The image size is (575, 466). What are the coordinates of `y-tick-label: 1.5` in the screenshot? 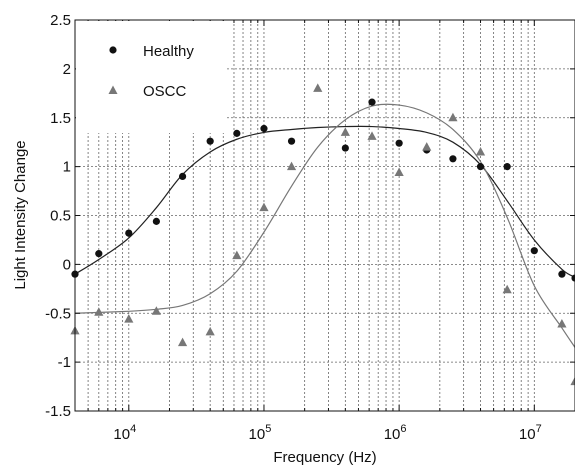 It's located at (60, 118).